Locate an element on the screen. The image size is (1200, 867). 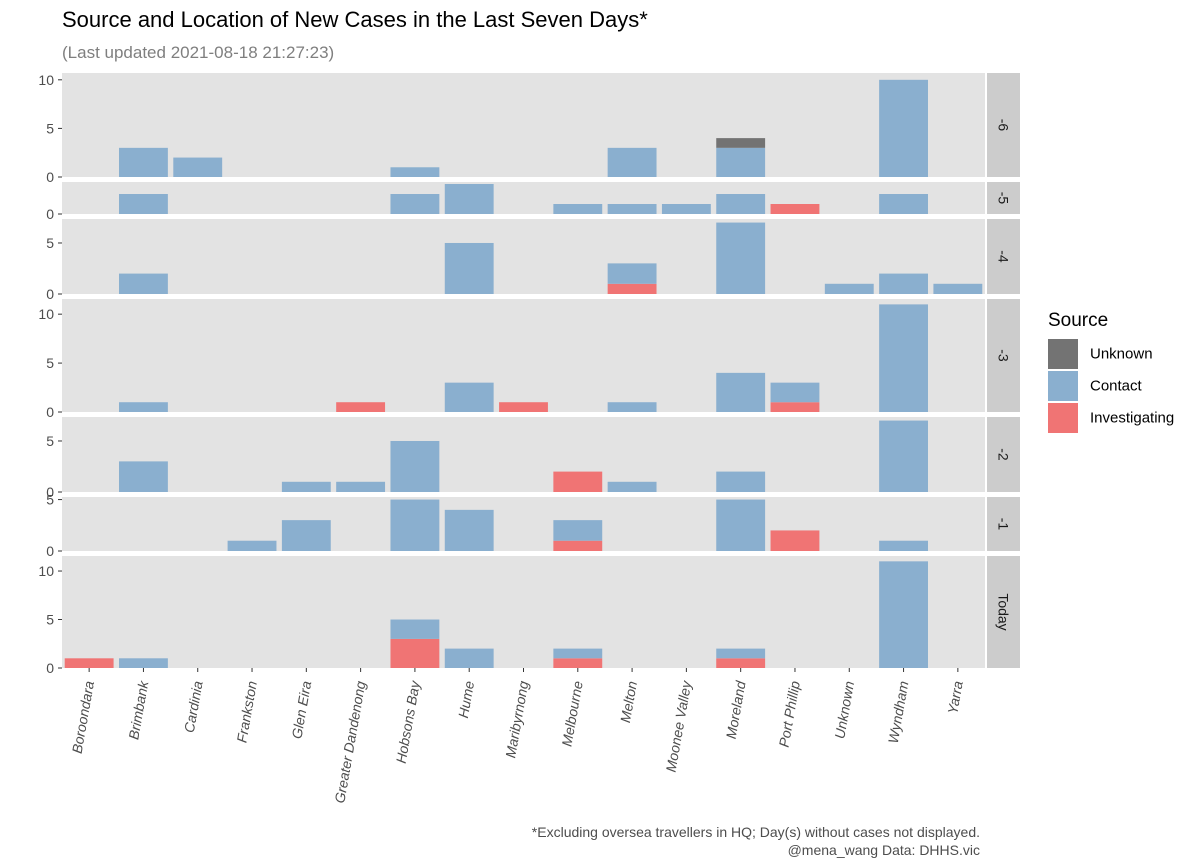
x-tick-label: Boroondara is located at coordinates (83, 717).